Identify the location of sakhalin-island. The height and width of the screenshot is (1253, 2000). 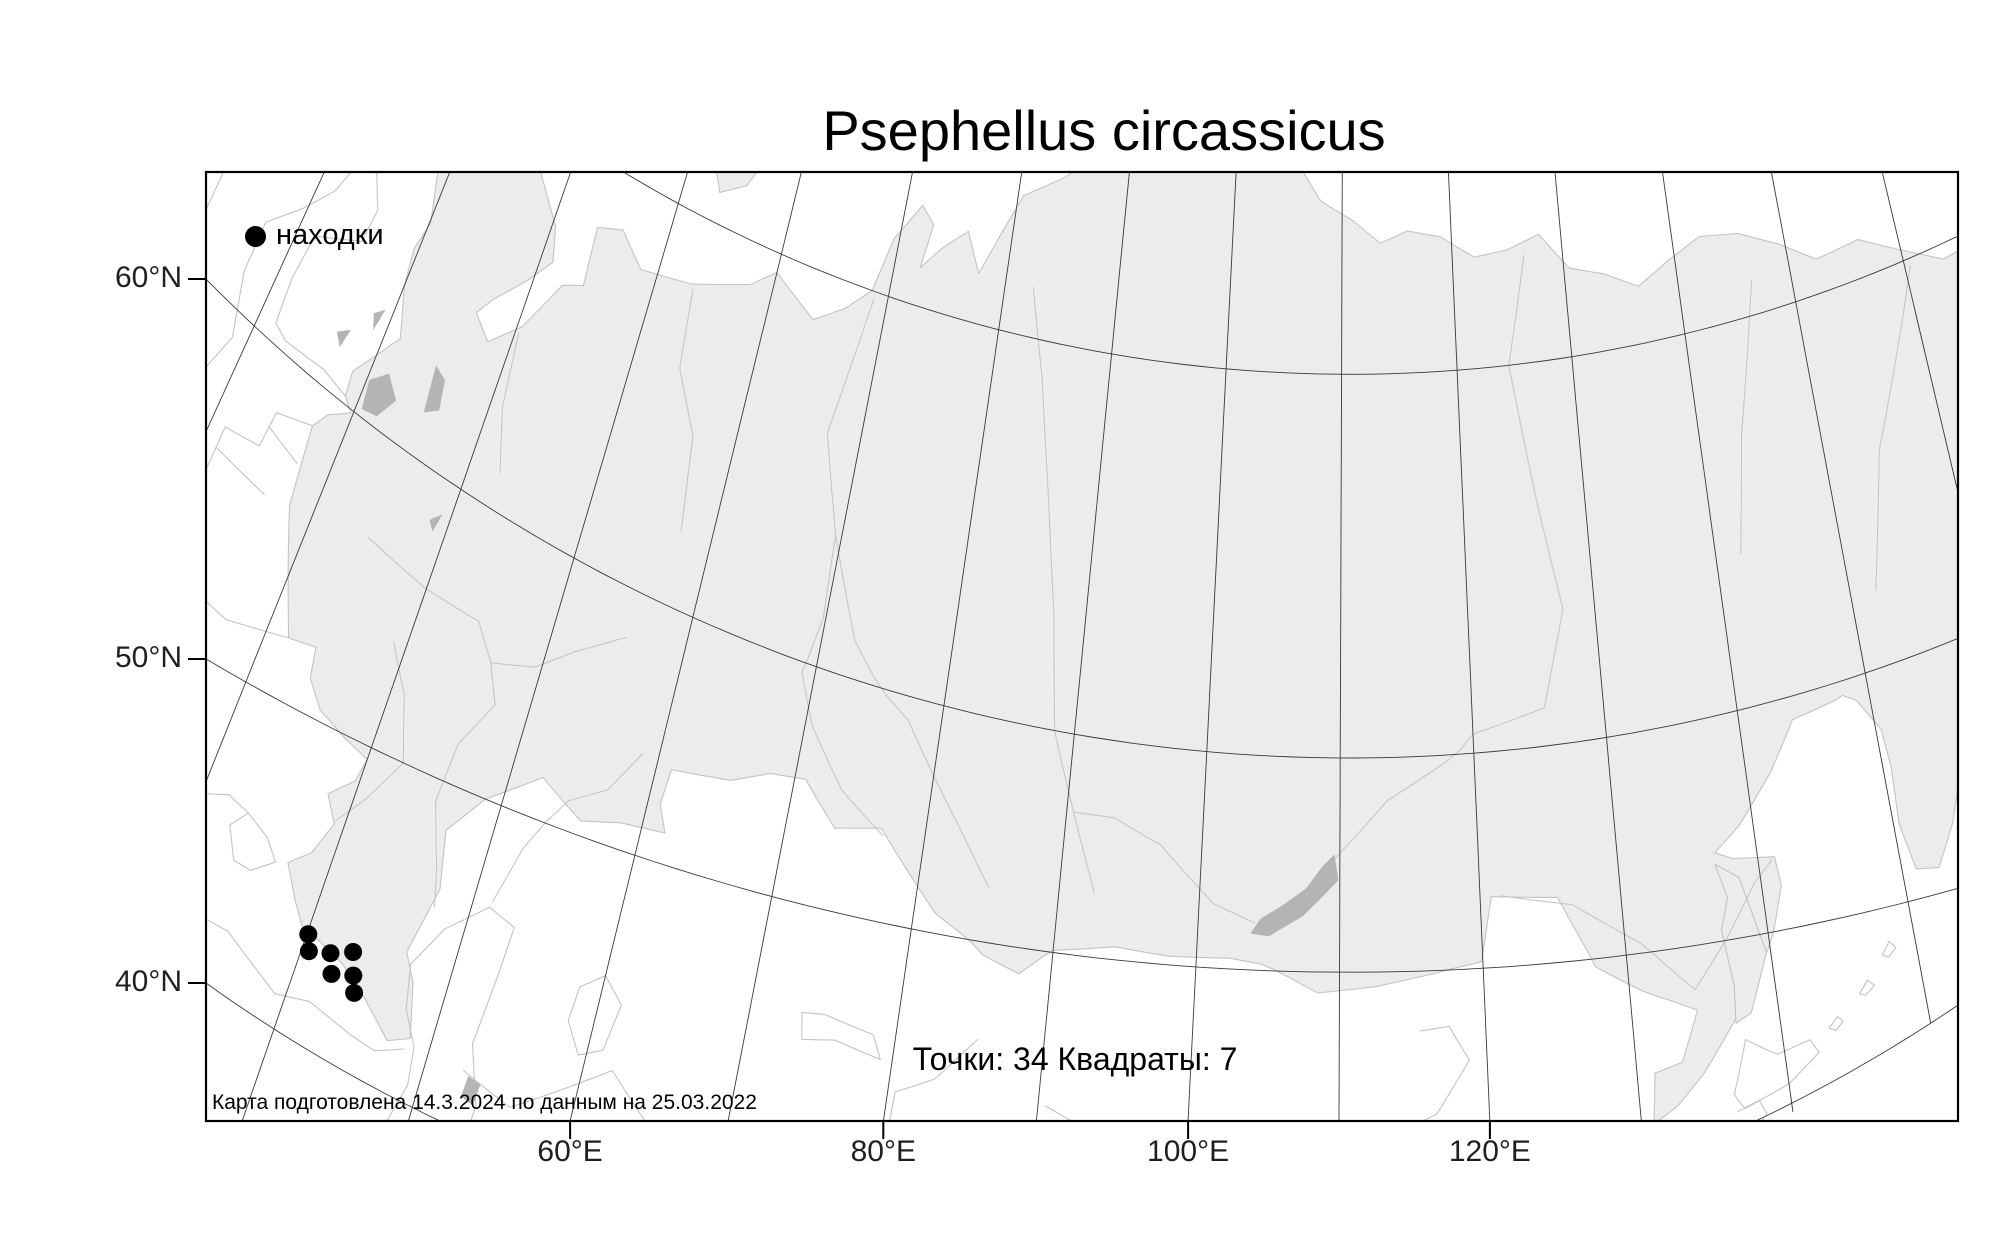
(1740, 943).